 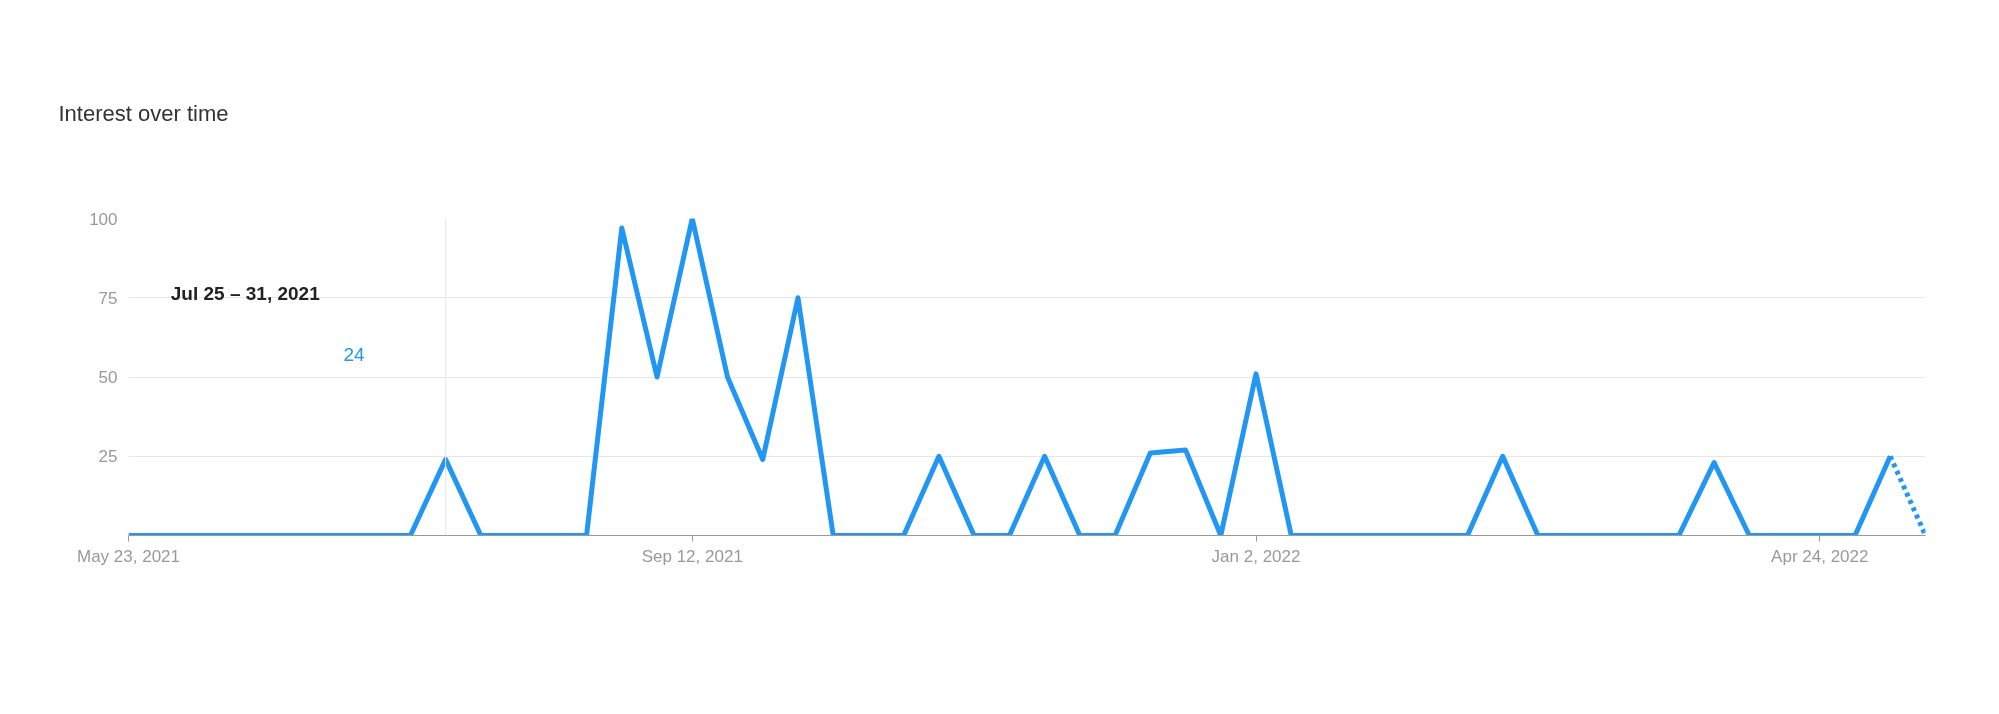 What do you see at coordinates (143, 113) in the screenshot?
I see `chart-title: Interest over time` at bounding box center [143, 113].